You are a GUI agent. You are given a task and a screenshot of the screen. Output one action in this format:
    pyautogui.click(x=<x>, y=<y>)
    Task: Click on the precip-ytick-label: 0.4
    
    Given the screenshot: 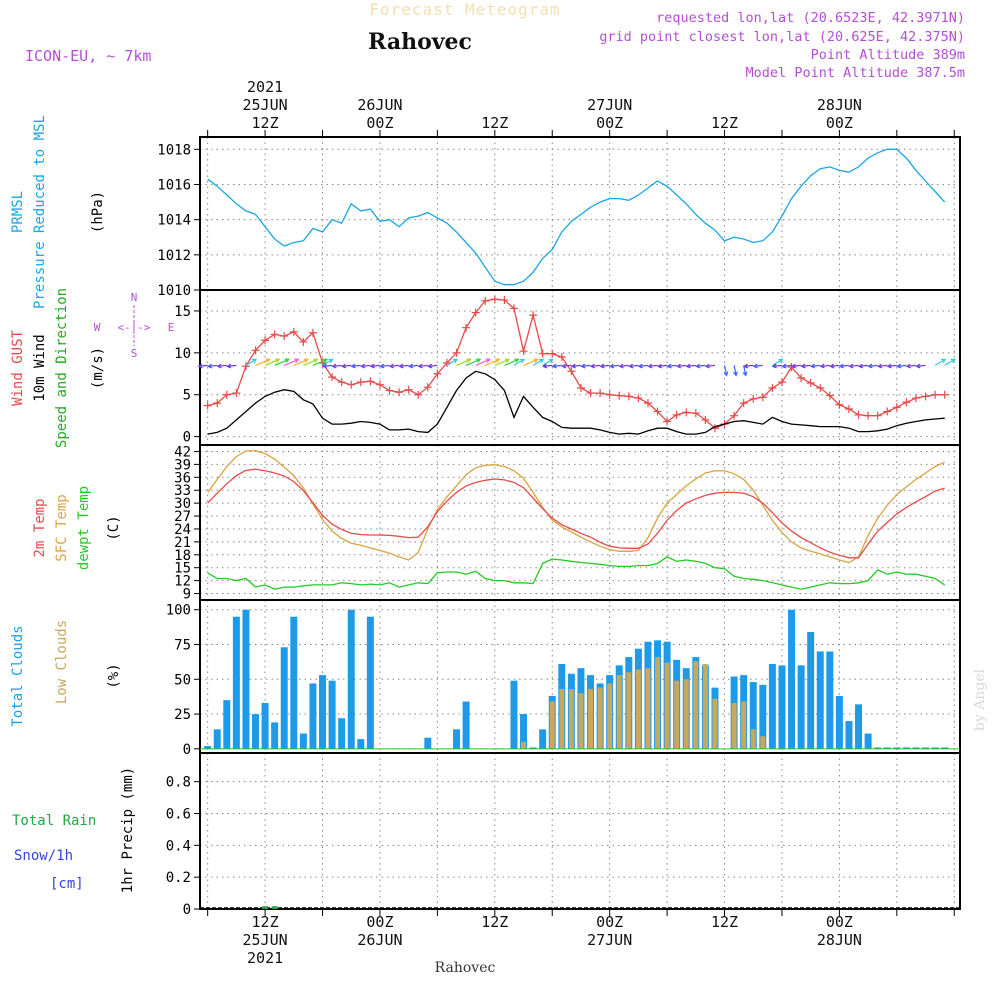 What is the action you would take?
    pyautogui.click(x=178, y=846)
    